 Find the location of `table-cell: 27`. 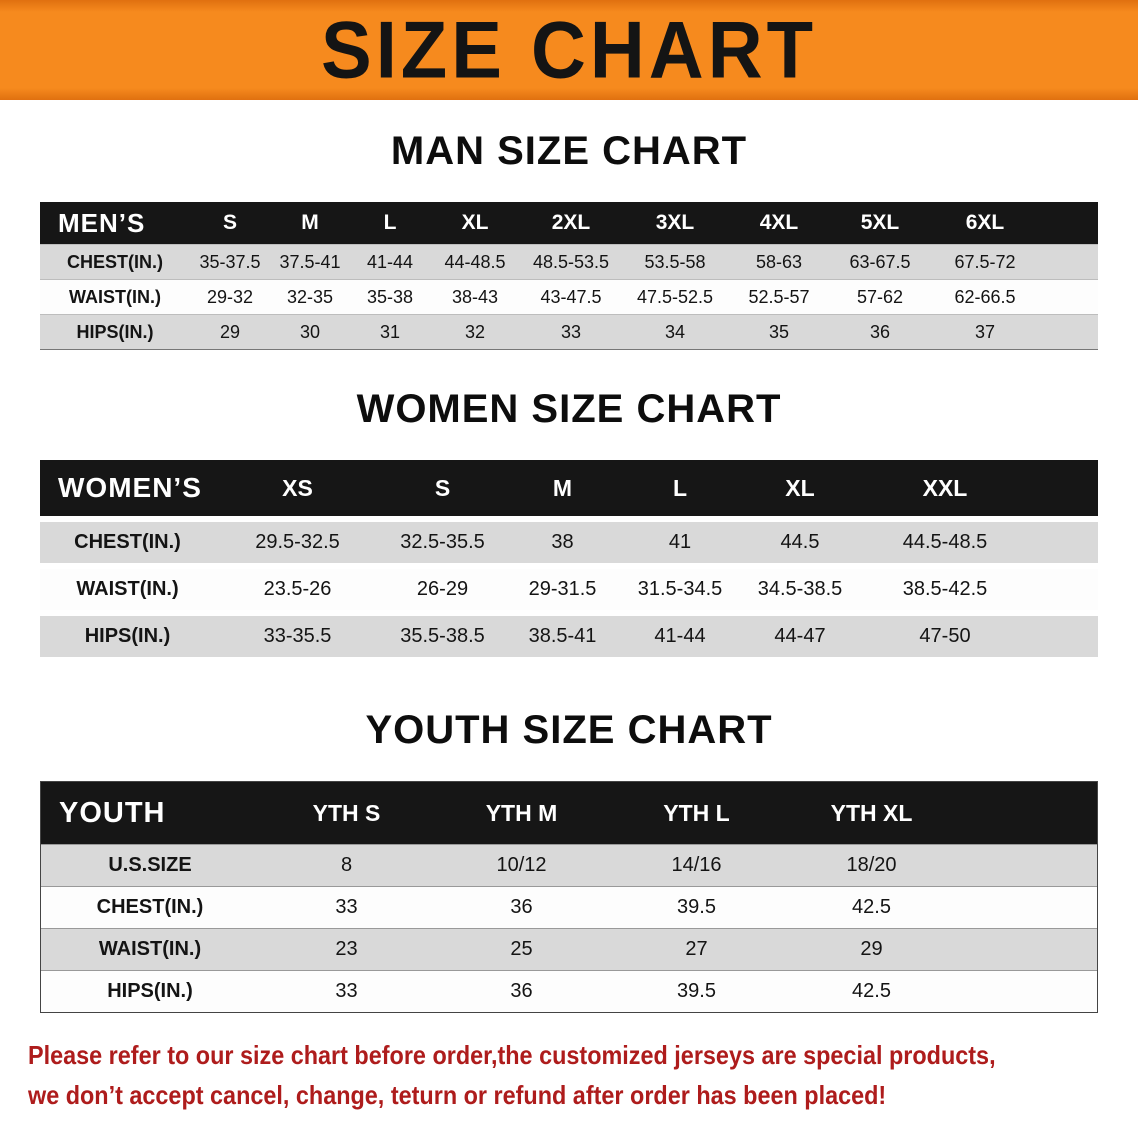

table-cell: 27 is located at coordinates (696, 949).